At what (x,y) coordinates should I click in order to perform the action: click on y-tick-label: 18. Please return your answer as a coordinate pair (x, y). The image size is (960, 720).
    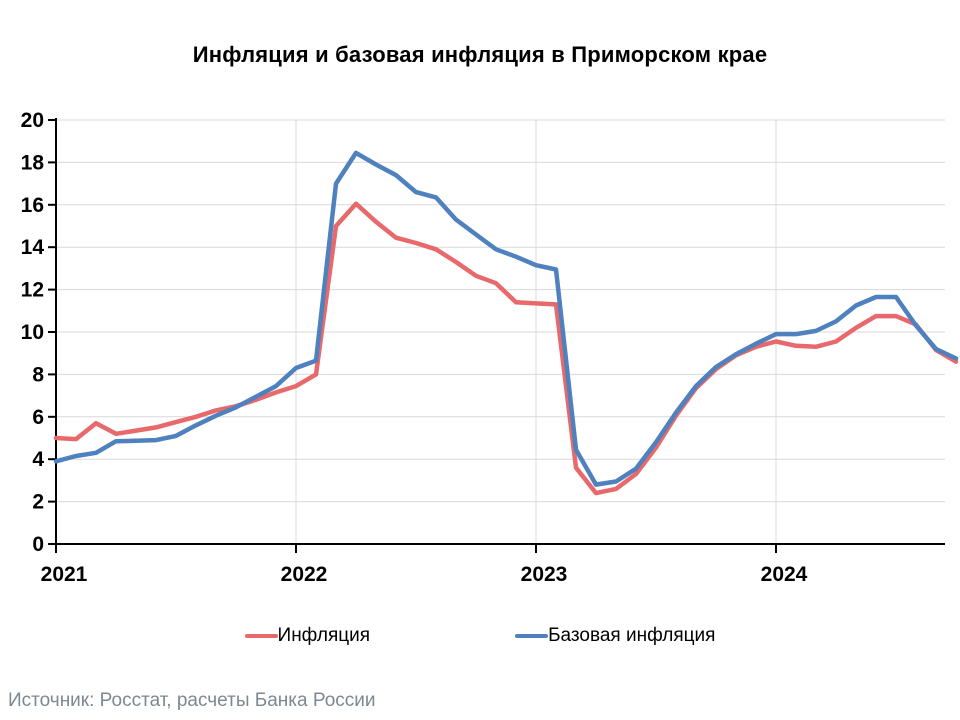
    Looking at the image, I should click on (33, 162).